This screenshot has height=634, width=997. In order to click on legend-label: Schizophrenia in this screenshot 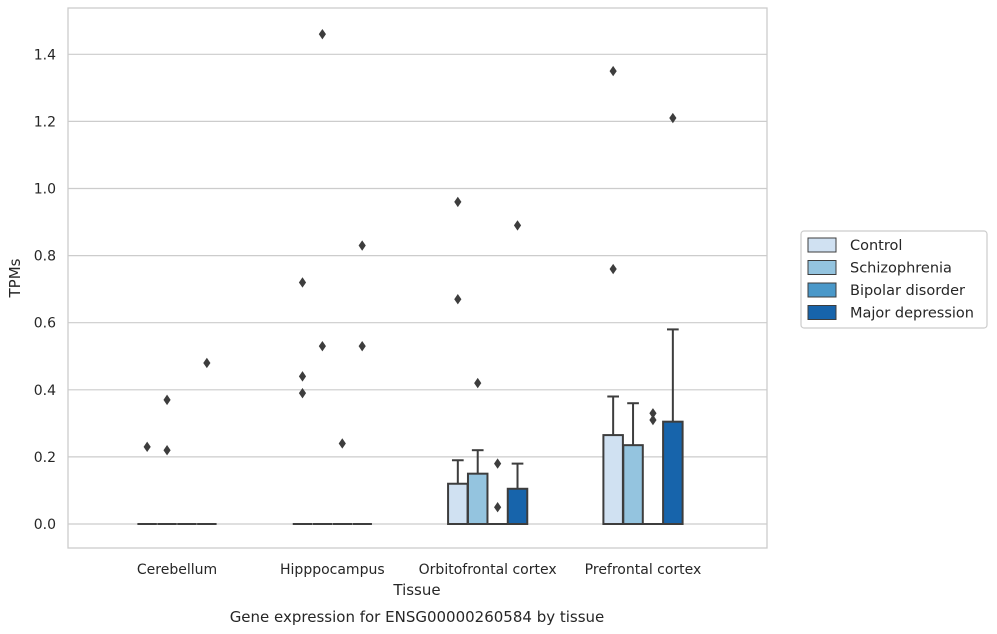, I will do `click(901, 269)`.